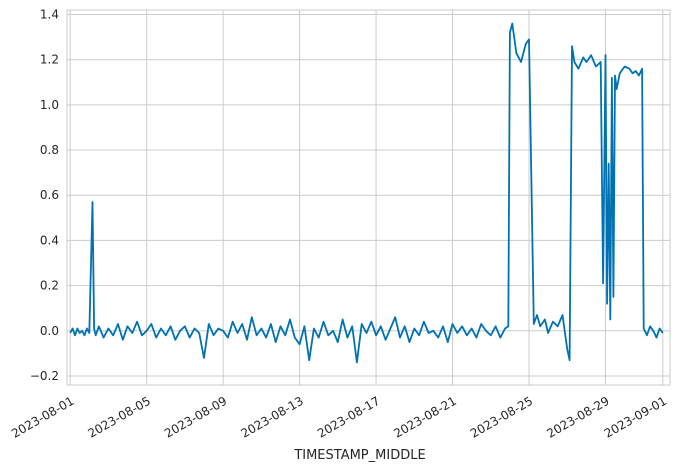 Image resolution: width=680 pixels, height=471 pixels. What do you see at coordinates (42, 417) in the screenshot?
I see `x-tick-label: 2023-08-01` at bounding box center [42, 417].